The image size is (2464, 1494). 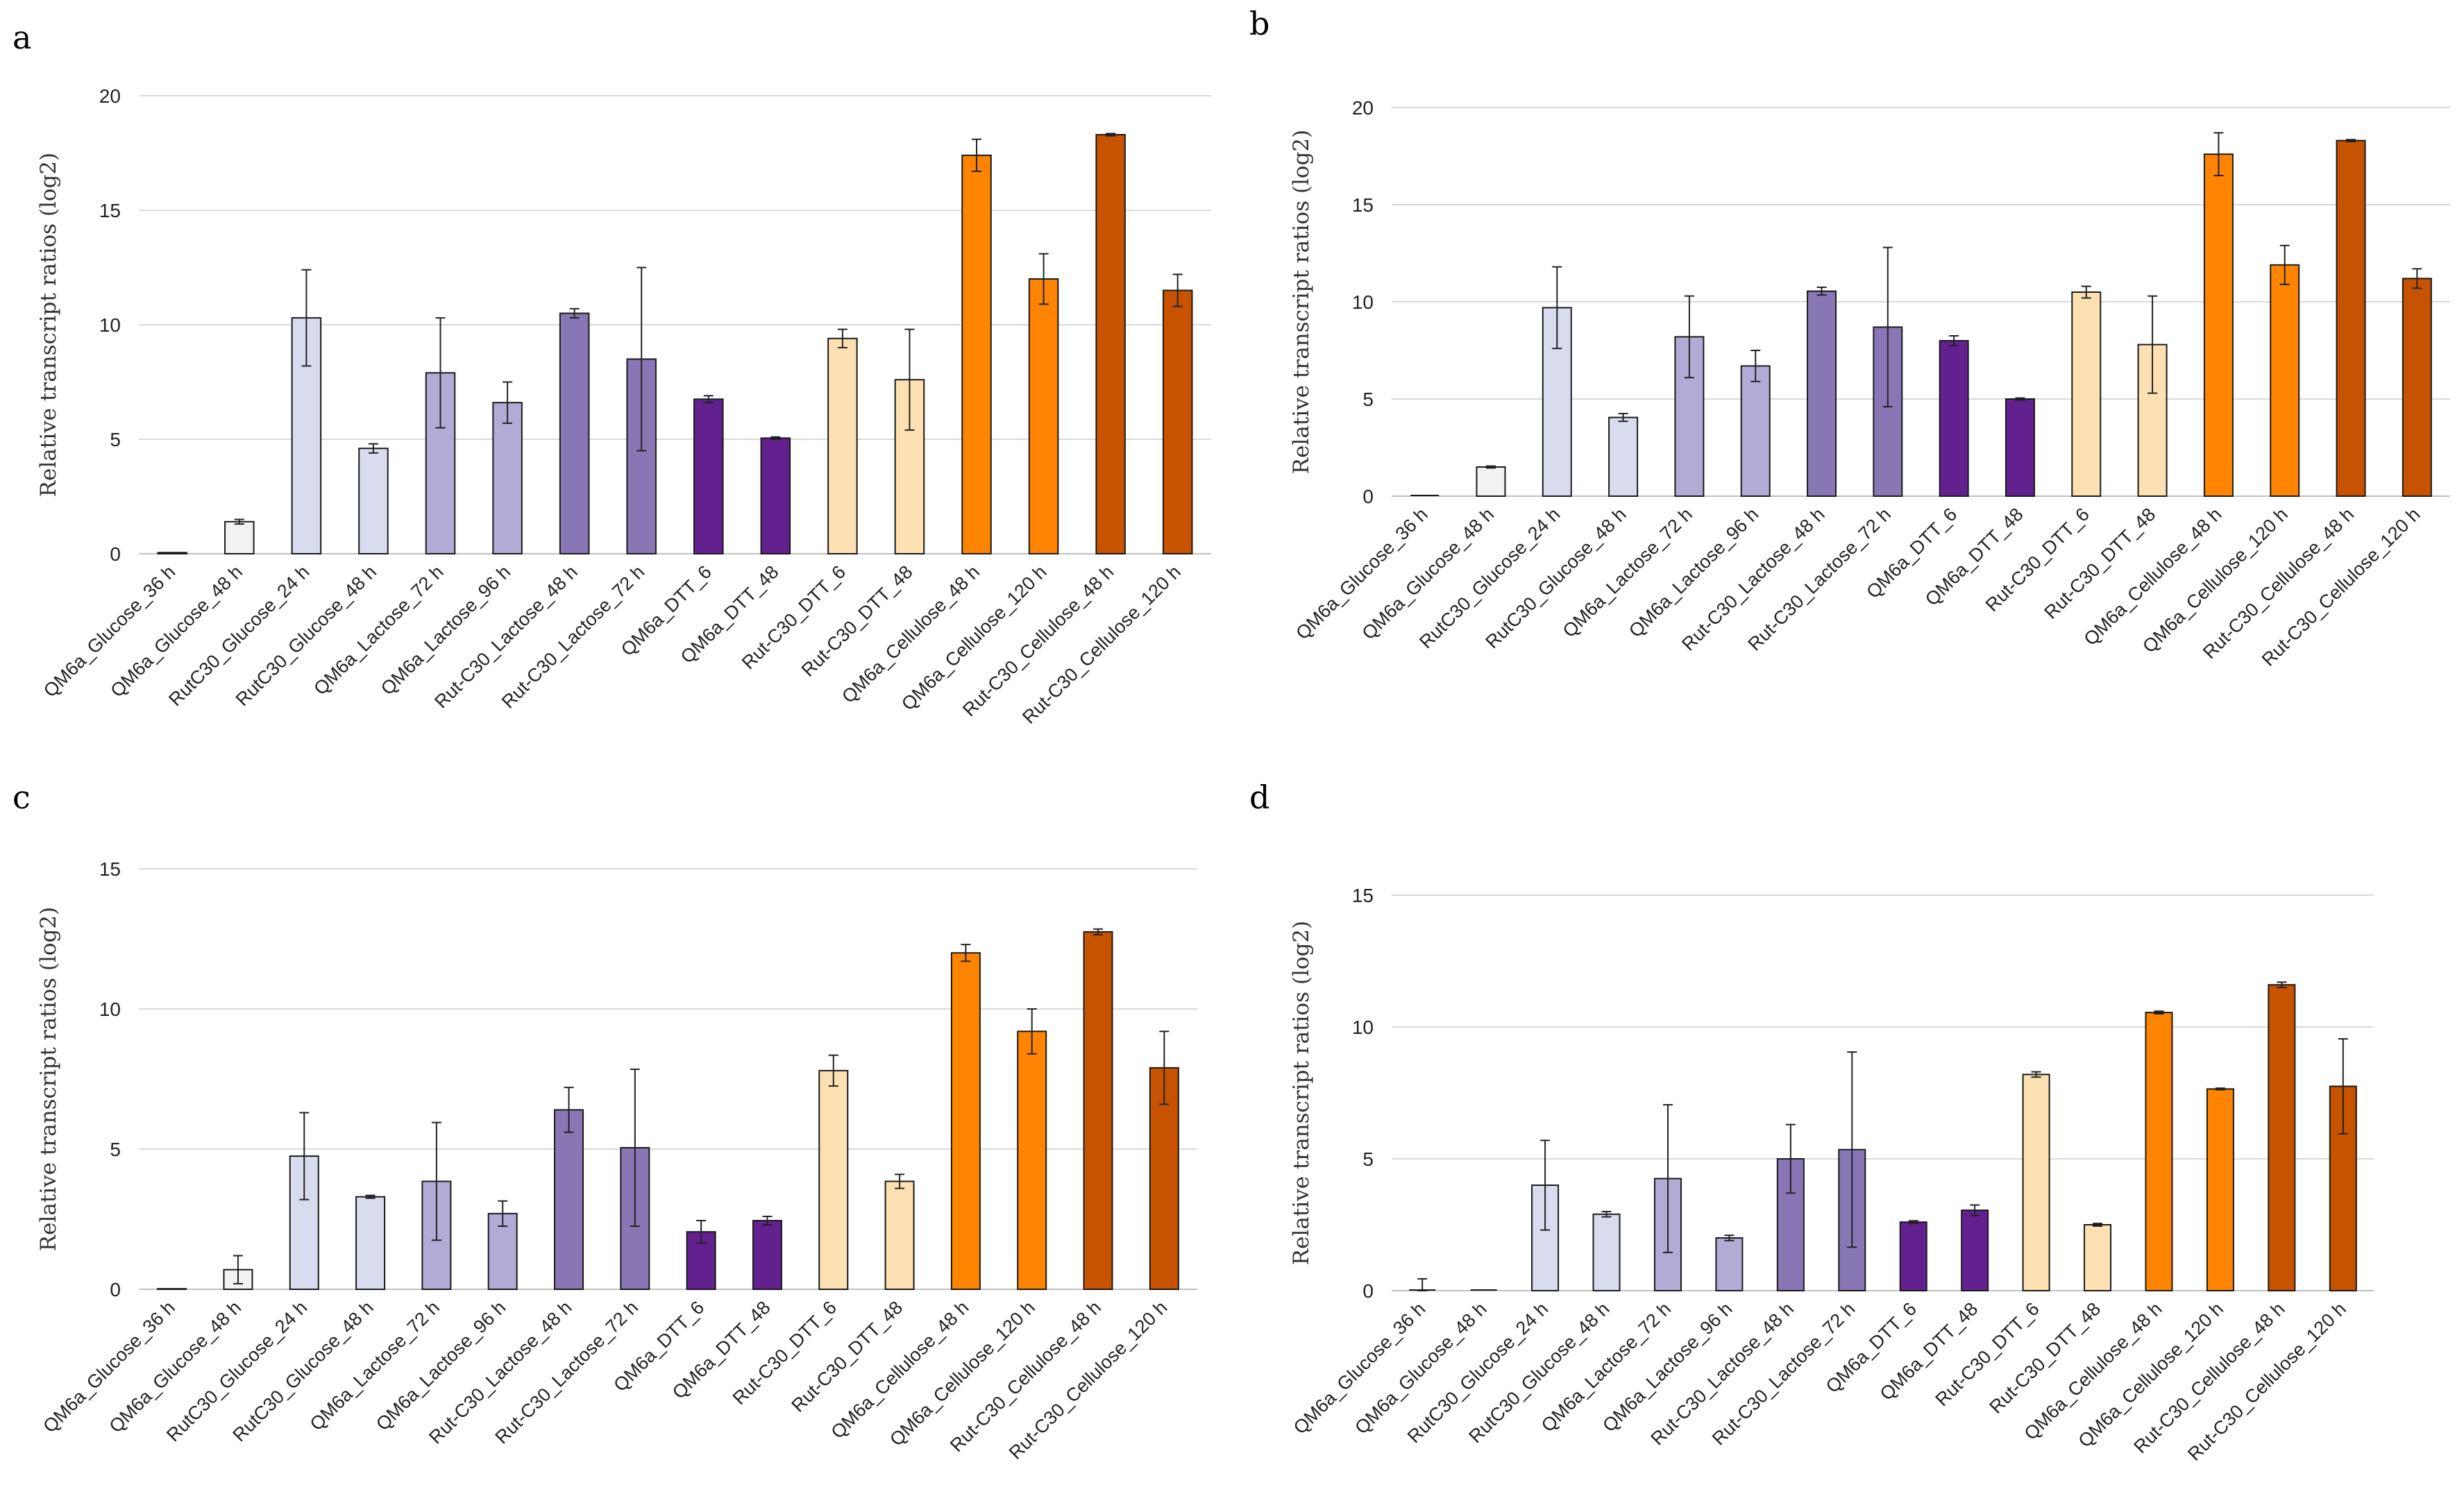 I want to click on panel-letter-d: d, so click(x=1259, y=797).